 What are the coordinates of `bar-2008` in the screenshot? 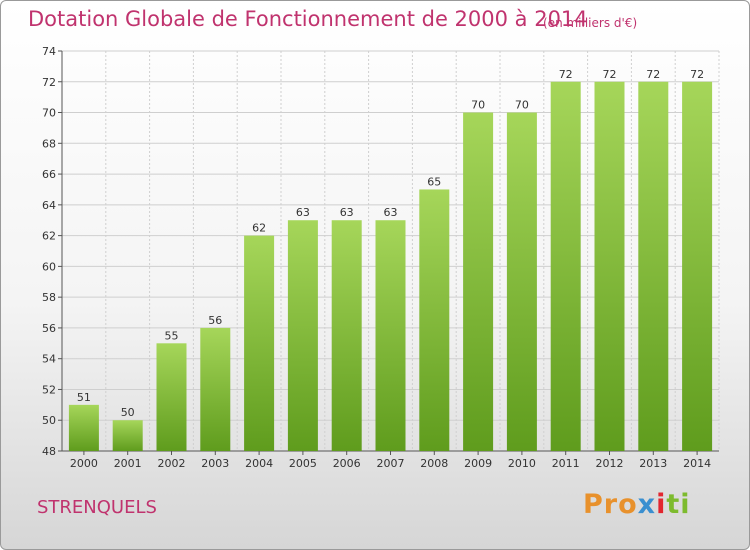 It's located at (434, 320).